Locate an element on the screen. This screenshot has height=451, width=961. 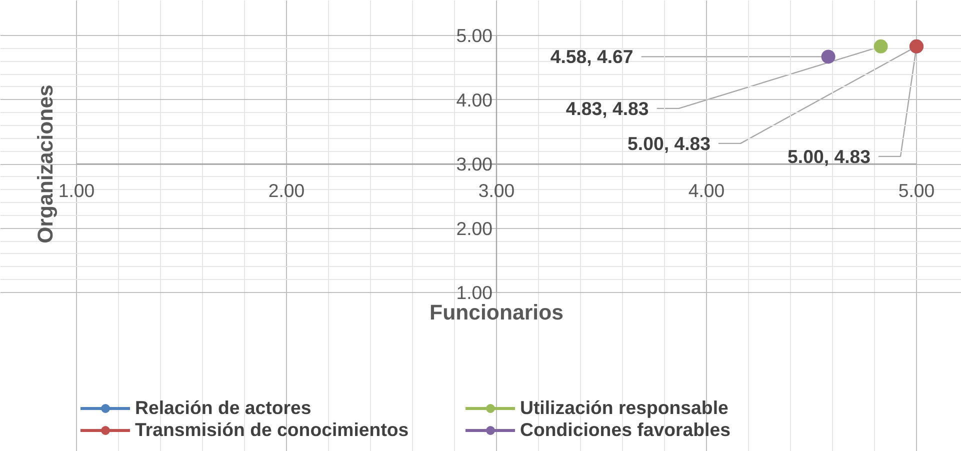
legend-label: Transmisión de conocimientos is located at coordinates (272, 430).